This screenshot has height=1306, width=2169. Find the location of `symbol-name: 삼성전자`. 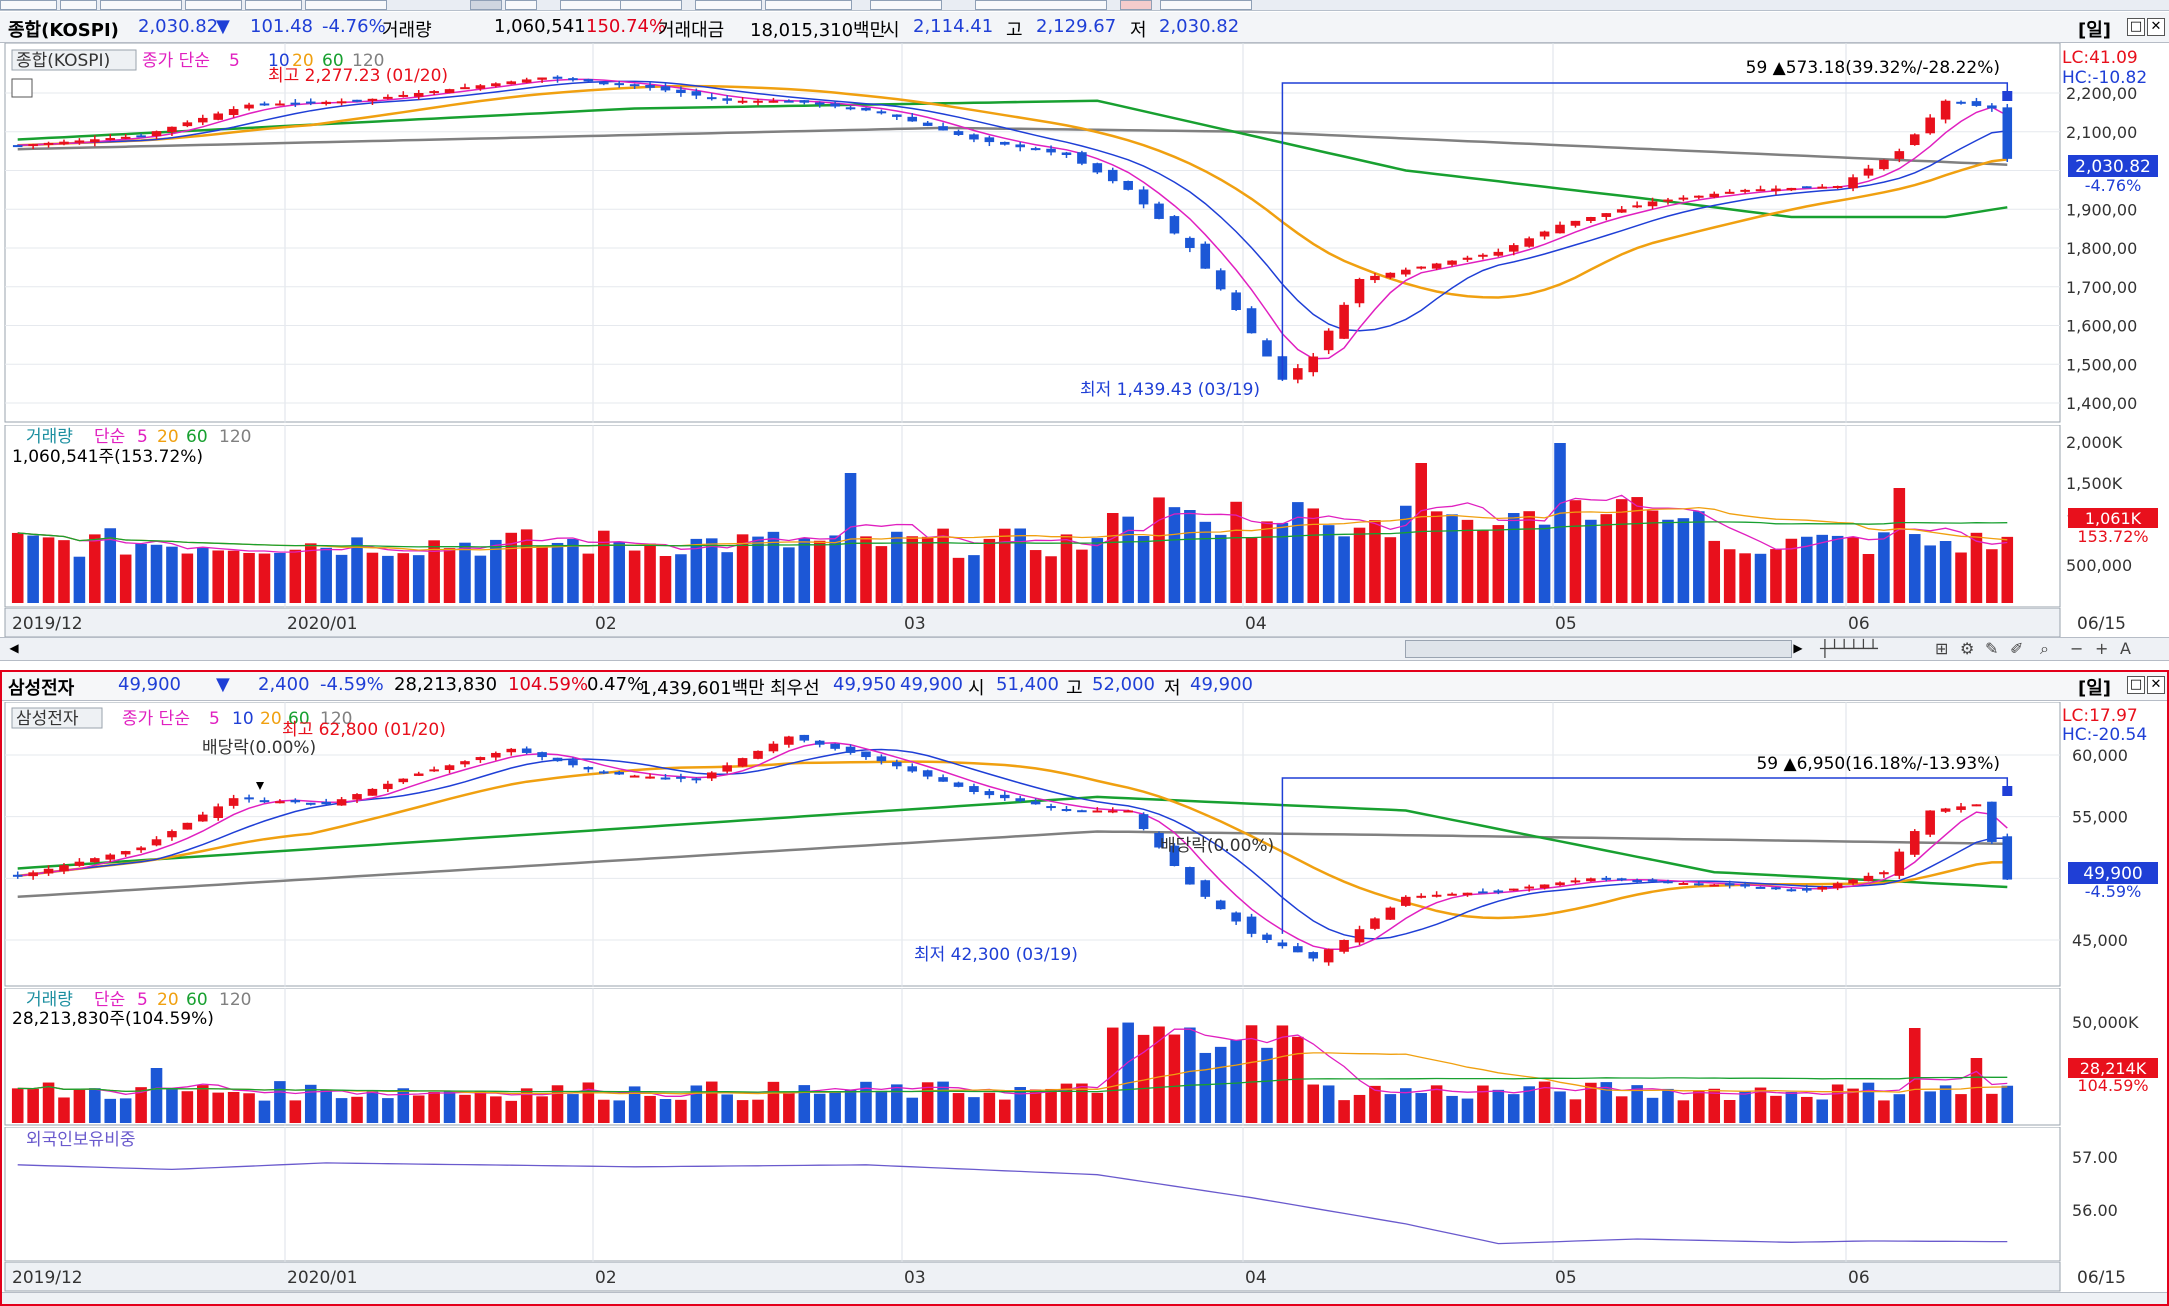

symbol-name: 삼성전자 is located at coordinates (41, 688).